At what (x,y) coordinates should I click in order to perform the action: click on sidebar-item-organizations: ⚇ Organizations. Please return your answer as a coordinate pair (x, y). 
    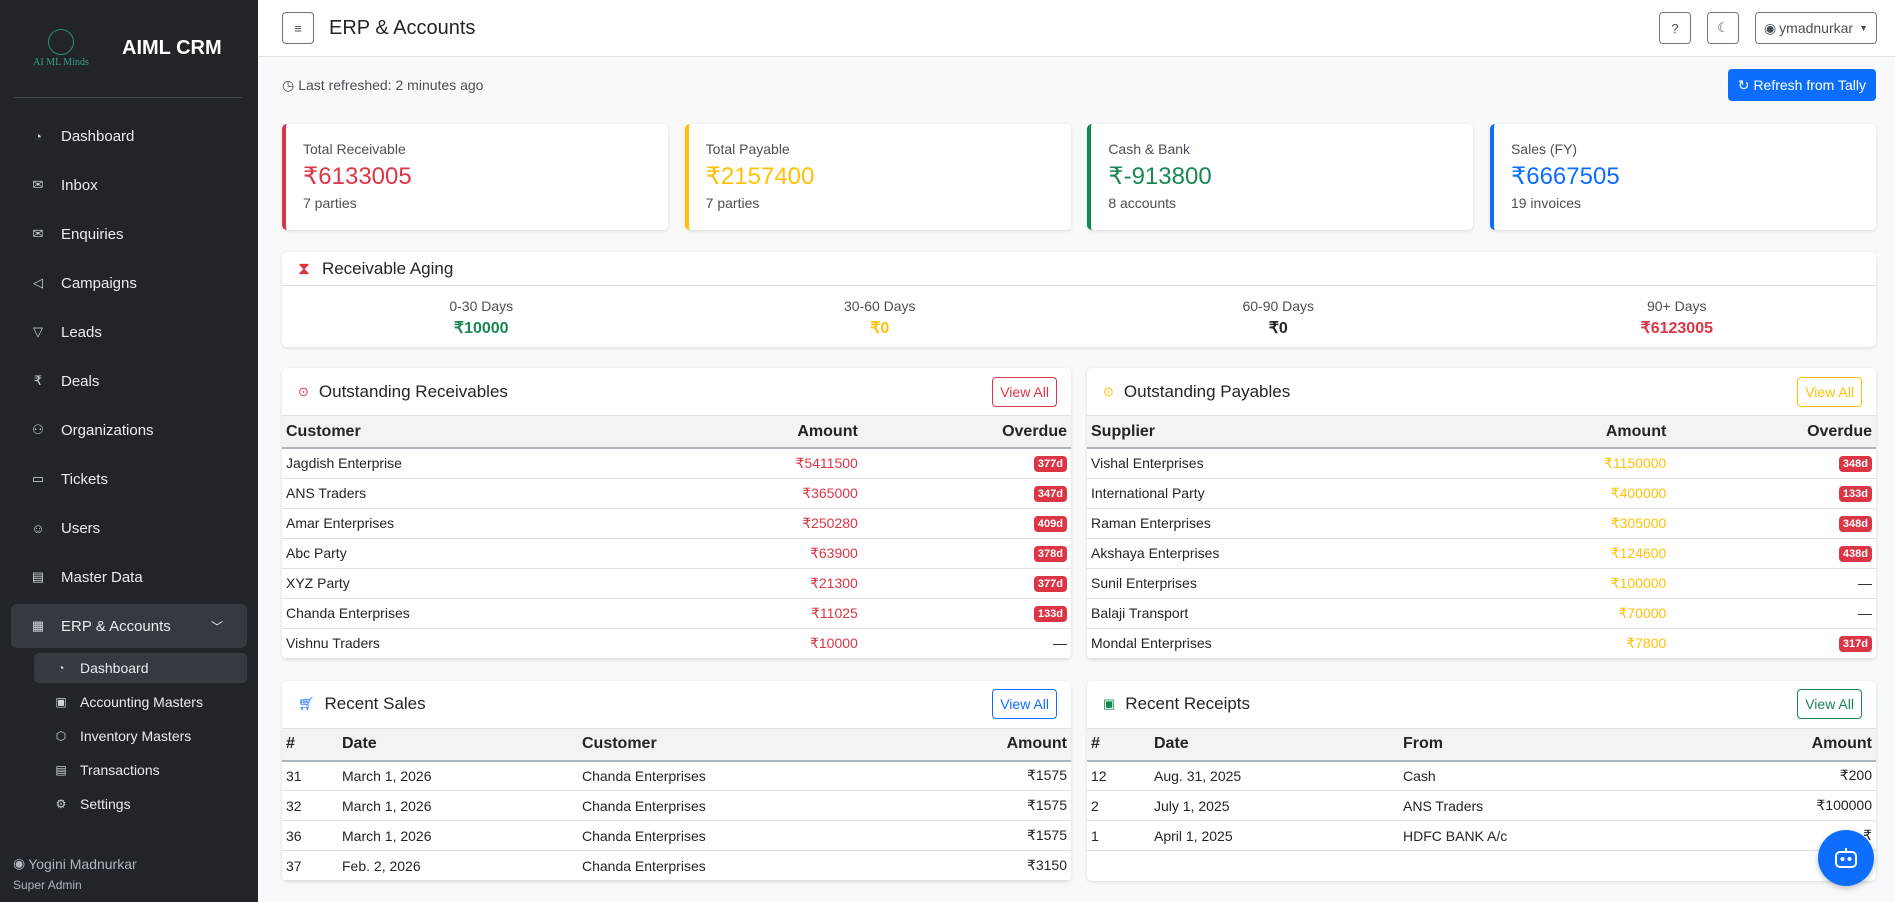
    Looking at the image, I should click on (129, 430).